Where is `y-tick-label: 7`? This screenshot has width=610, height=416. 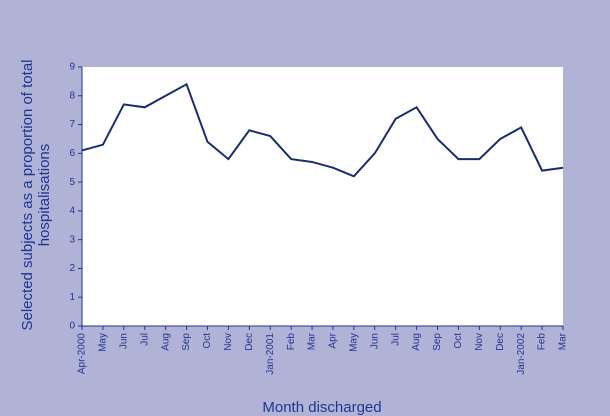
y-tick-label: 7 is located at coordinates (72, 124).